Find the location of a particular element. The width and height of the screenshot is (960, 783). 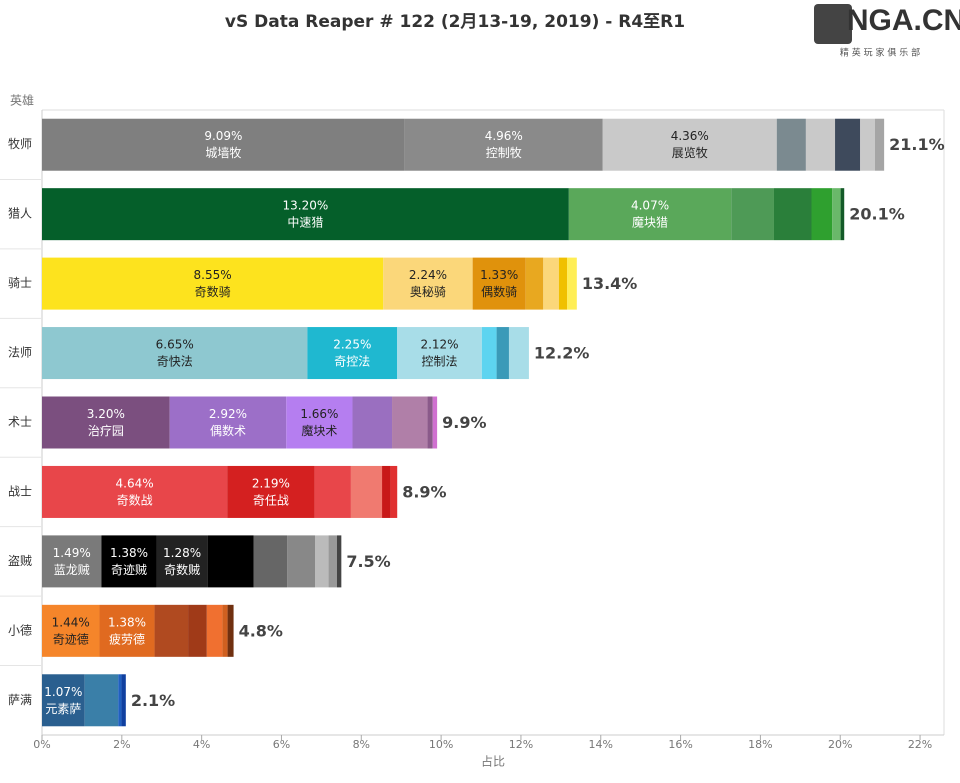

segment-name: 奇控法 is located at coordinates (352, 362).